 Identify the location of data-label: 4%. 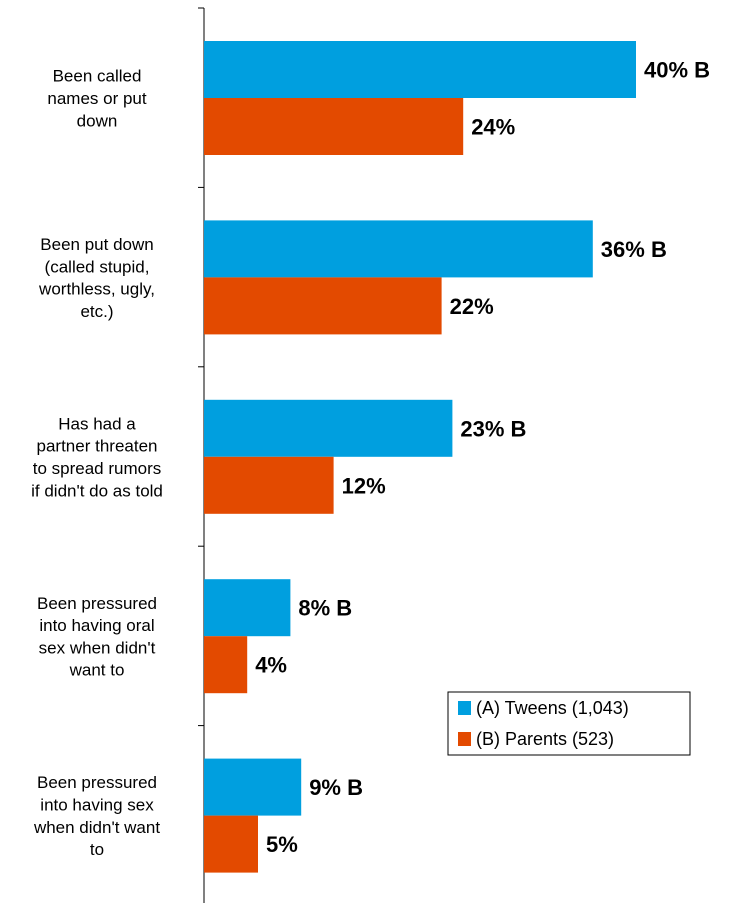
(271, 665).